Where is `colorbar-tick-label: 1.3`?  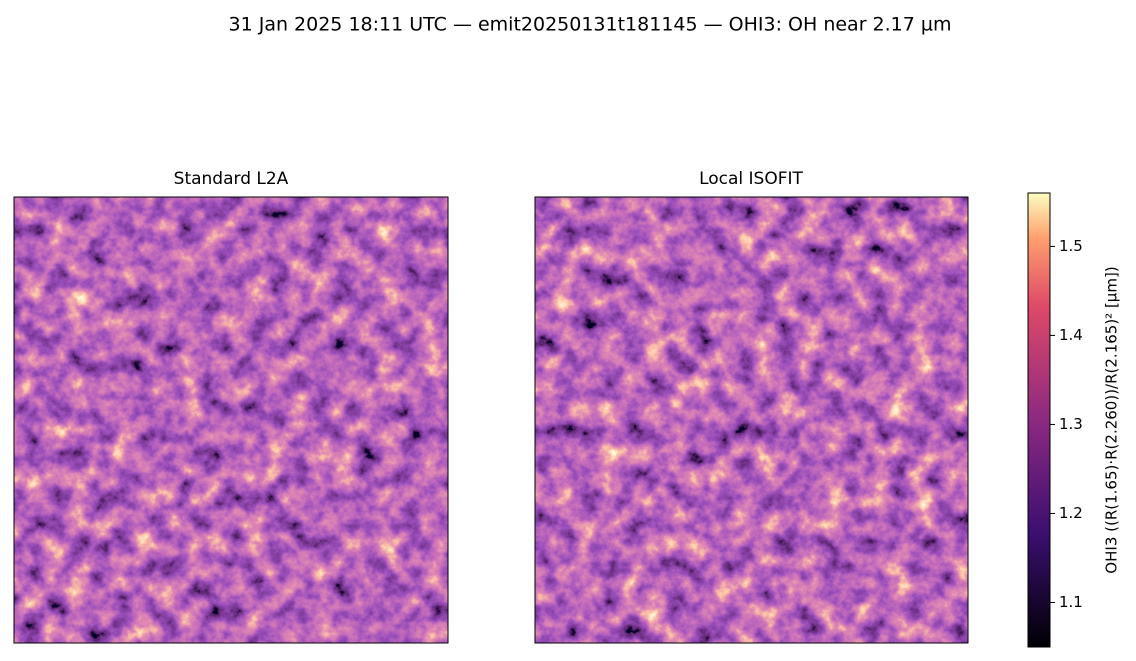
colorbar-tick-label: 1.3 is located at coordinates (1071, 424).